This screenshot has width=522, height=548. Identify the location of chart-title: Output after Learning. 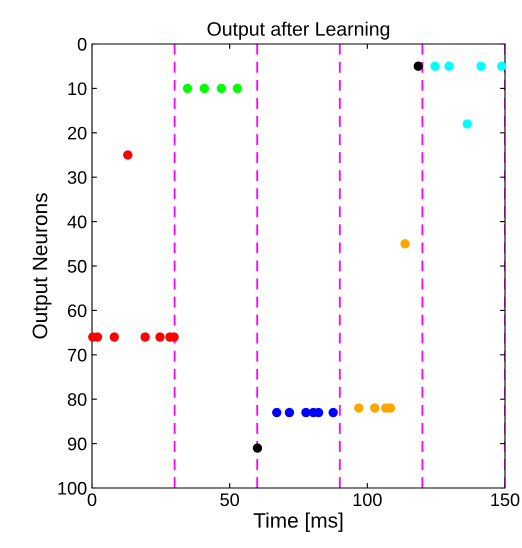
(299, 31).